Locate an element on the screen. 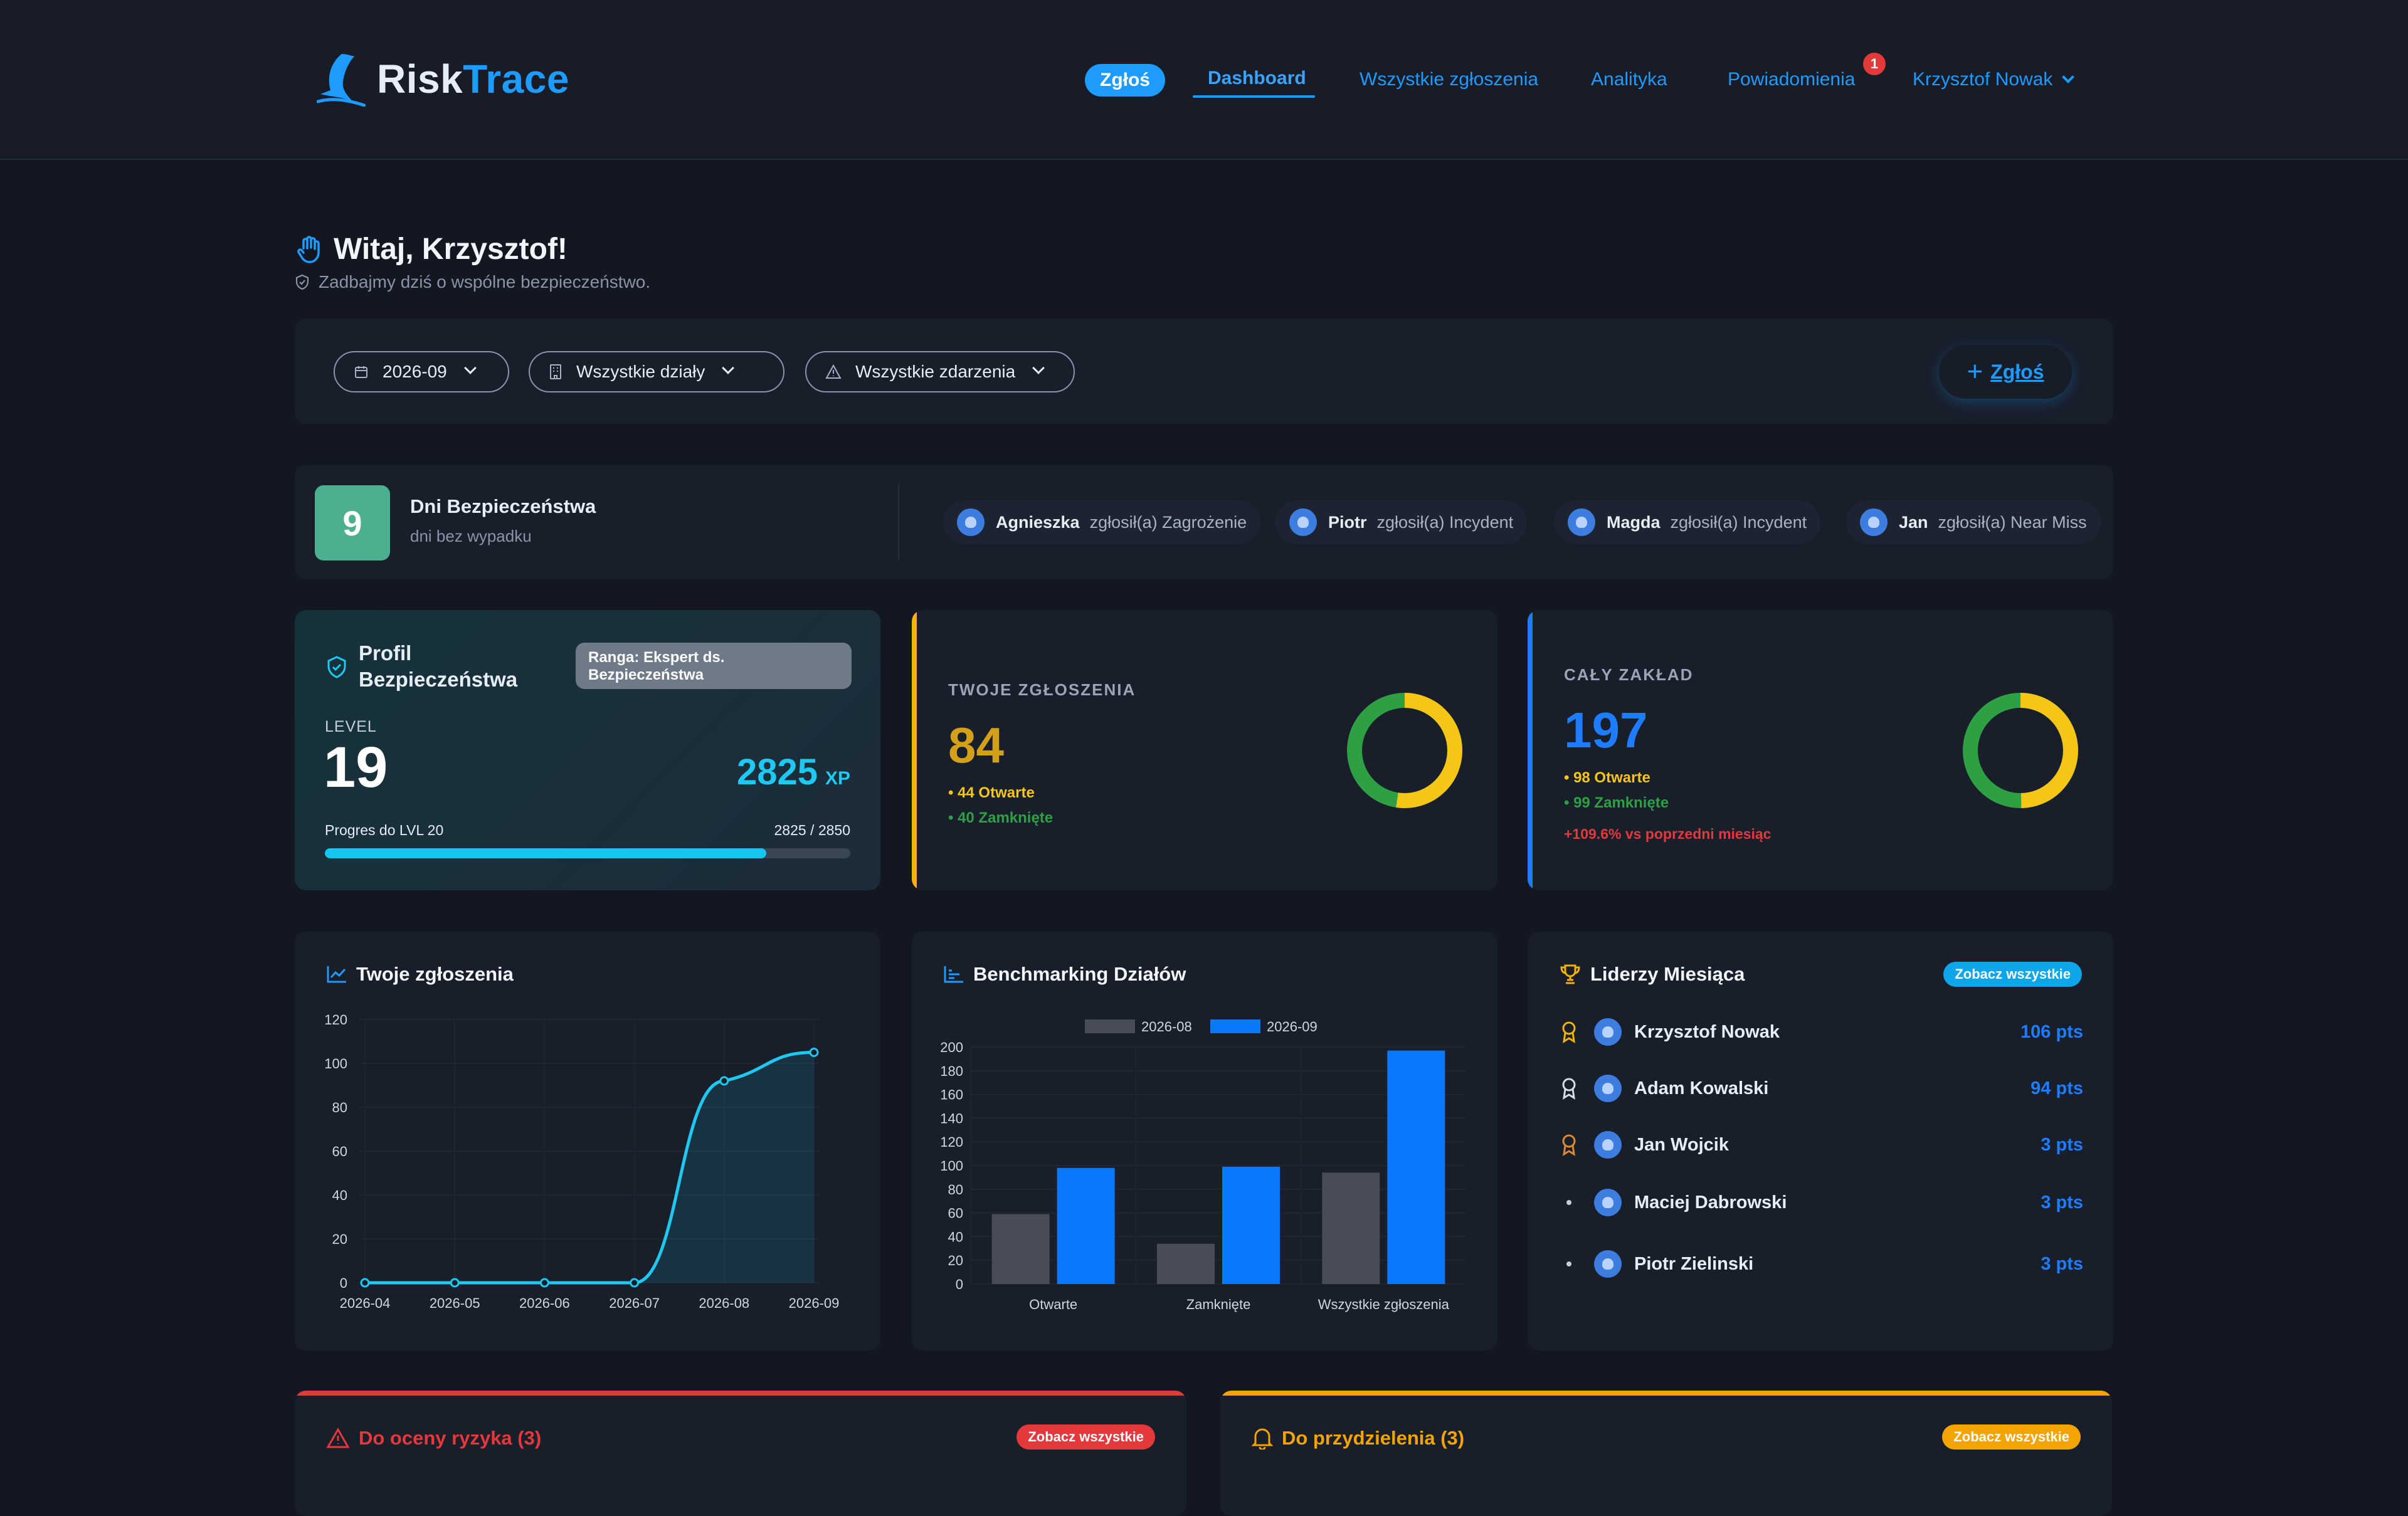 The height and width of the screenshot is (1516, 2408). page-title: Witaj, Krzysztof! is located at coordinates (451, 249).